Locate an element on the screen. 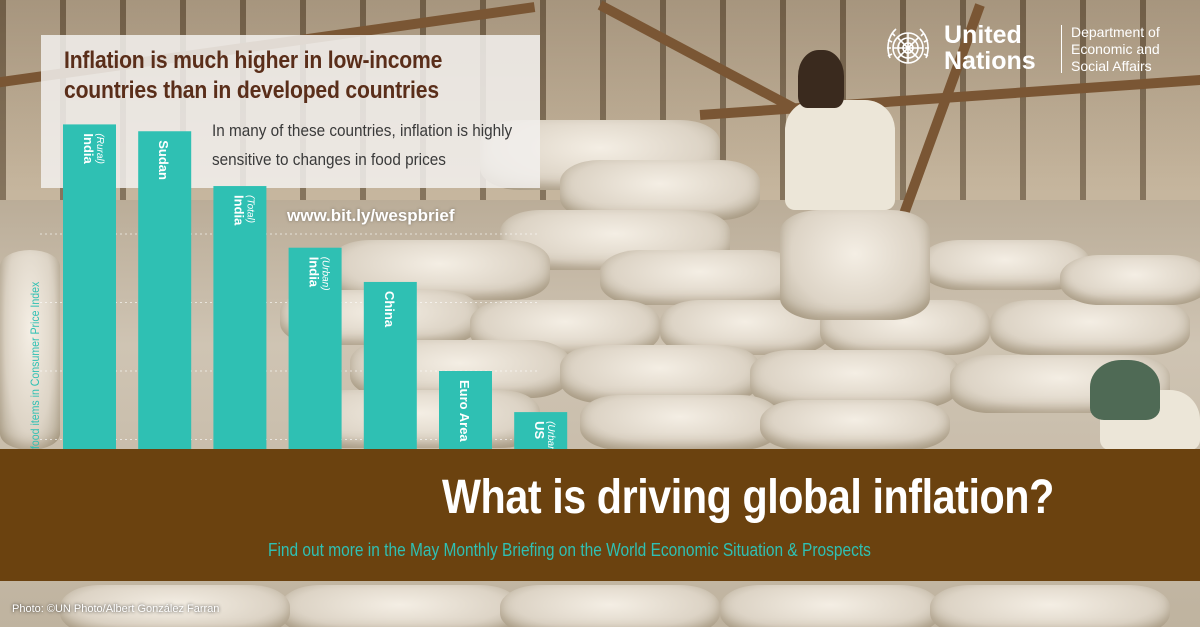  un-org-name: United Nations is located at coordinates (990, 48).